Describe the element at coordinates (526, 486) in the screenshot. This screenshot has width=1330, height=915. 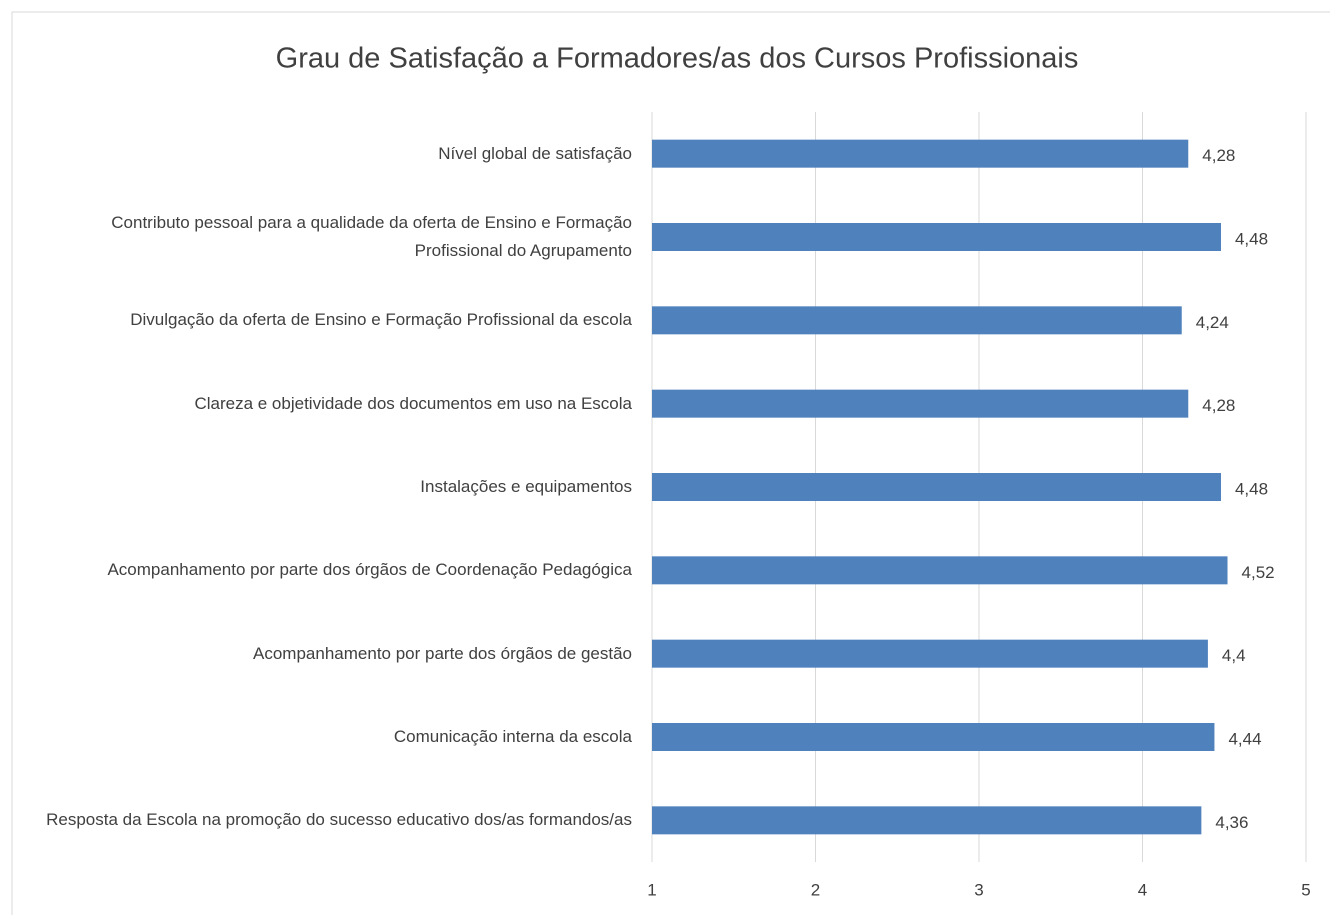
I see `y-tick-label: Instalações e equipamentos` at that location.